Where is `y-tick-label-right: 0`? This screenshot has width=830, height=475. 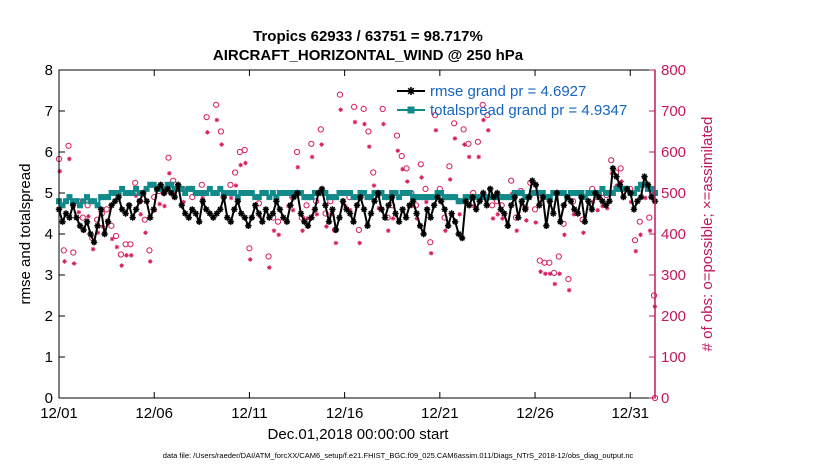 y-tick-label-right: 0 is located at coordinates (665, 398).